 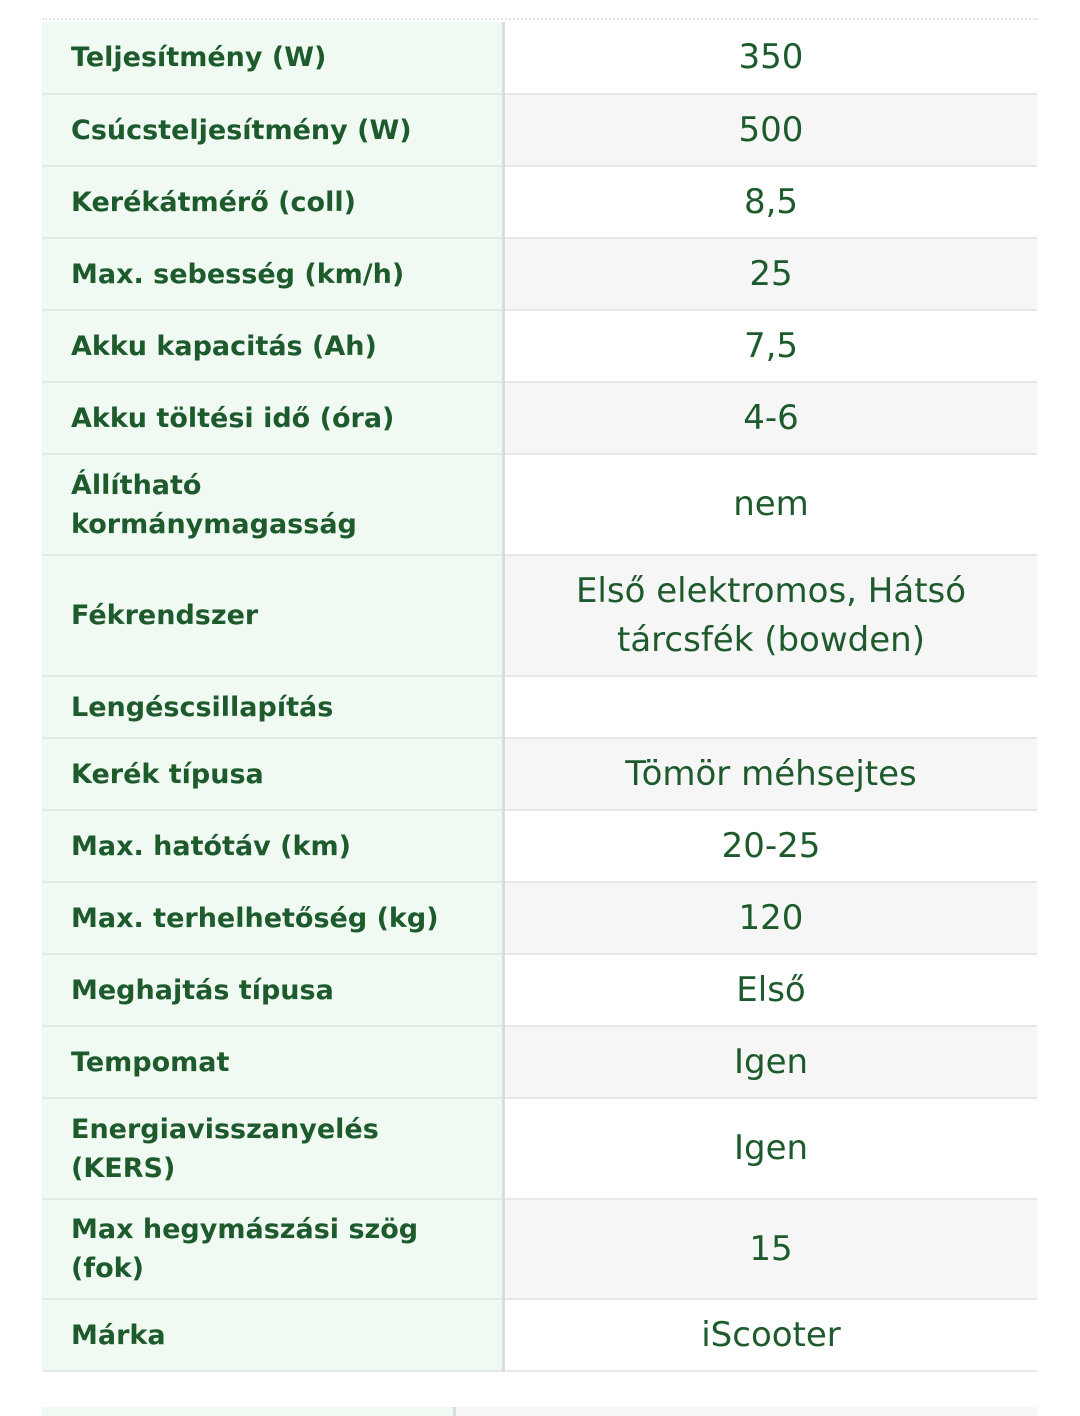 What do you see at coordinates (770, 846) in the screenshot?
I see `spec-value: 20-25` at bounding box center [770, 846].